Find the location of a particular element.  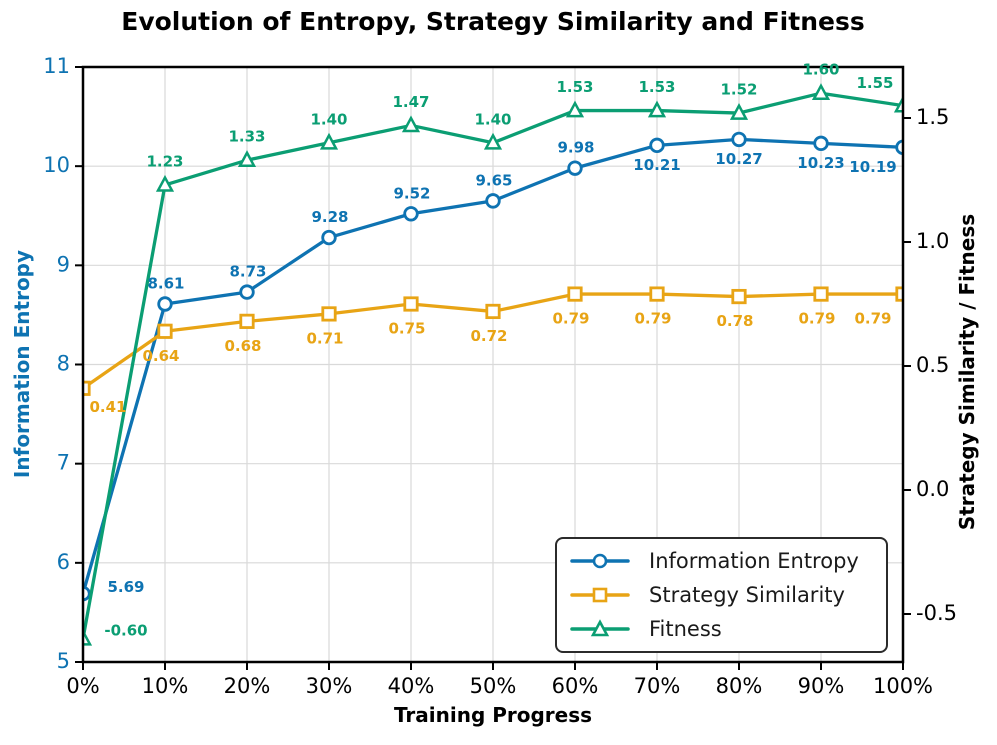

x-tick-label: 90% is located at coordinates (821, 686).